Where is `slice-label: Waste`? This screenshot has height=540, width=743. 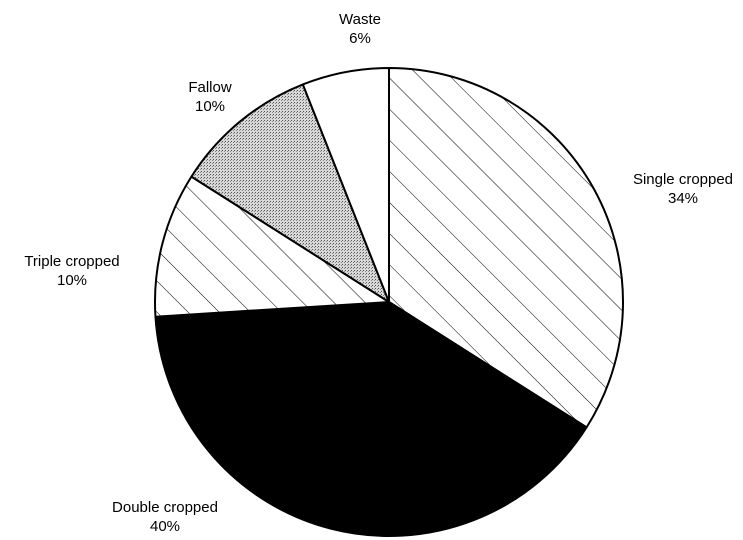
slice-label: Waste is located at coordinates (360, 19).